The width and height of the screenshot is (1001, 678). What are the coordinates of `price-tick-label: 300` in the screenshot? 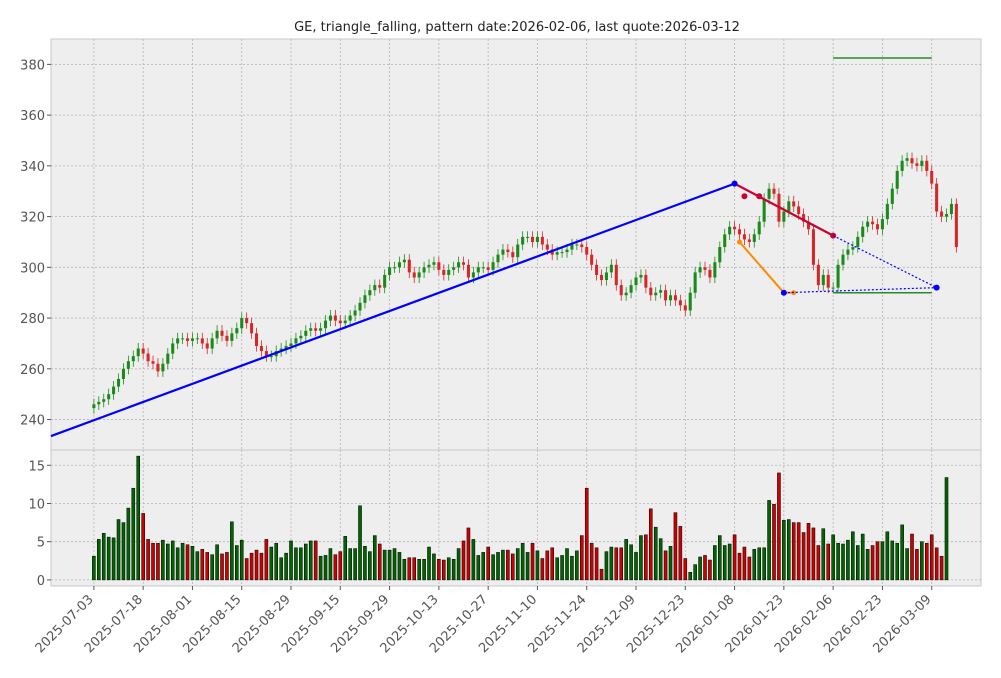 It's located at (32, 268).